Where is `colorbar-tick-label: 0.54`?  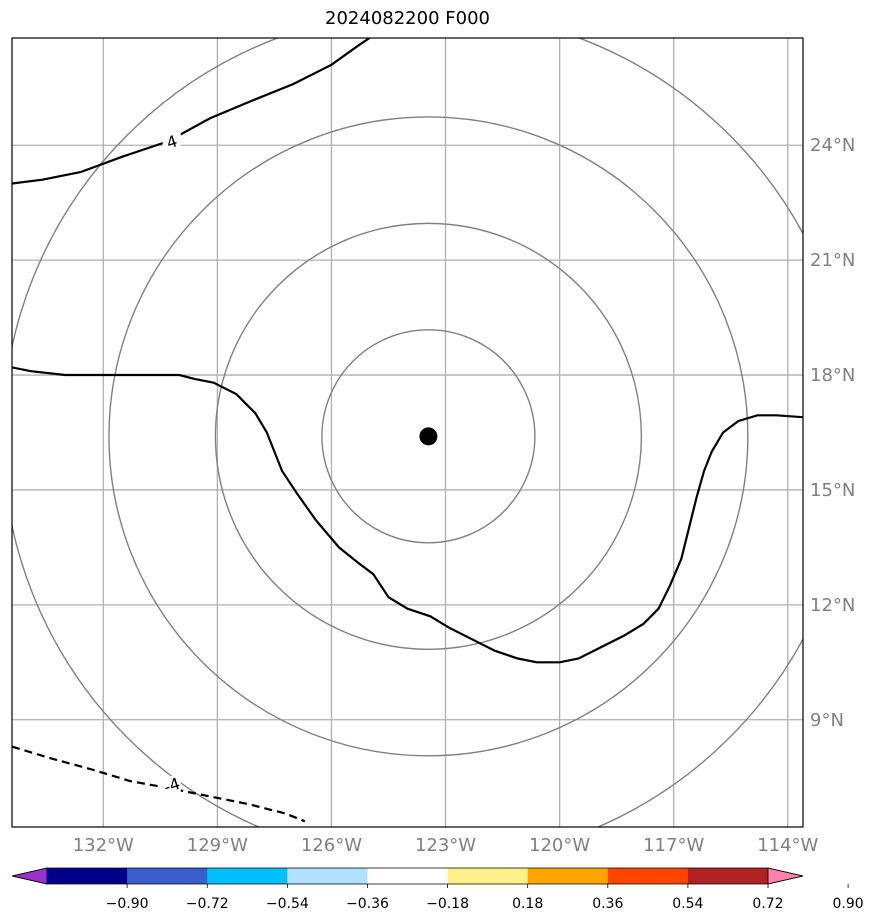
colorbar-tick-label: 0.54 is located at coordinates (687, 904).